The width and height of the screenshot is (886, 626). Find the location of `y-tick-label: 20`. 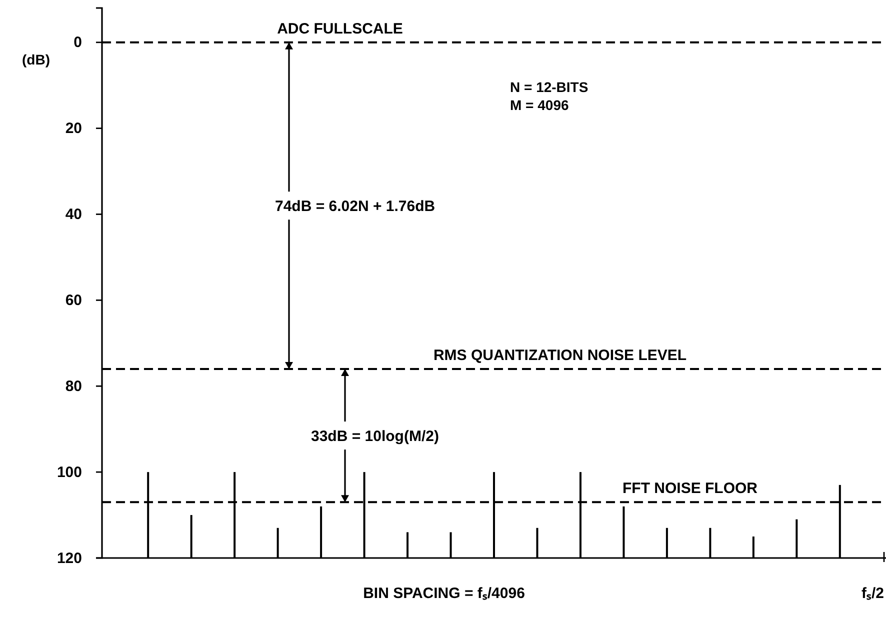

y-tick-label: 20 is located at coordinates (73, 129).